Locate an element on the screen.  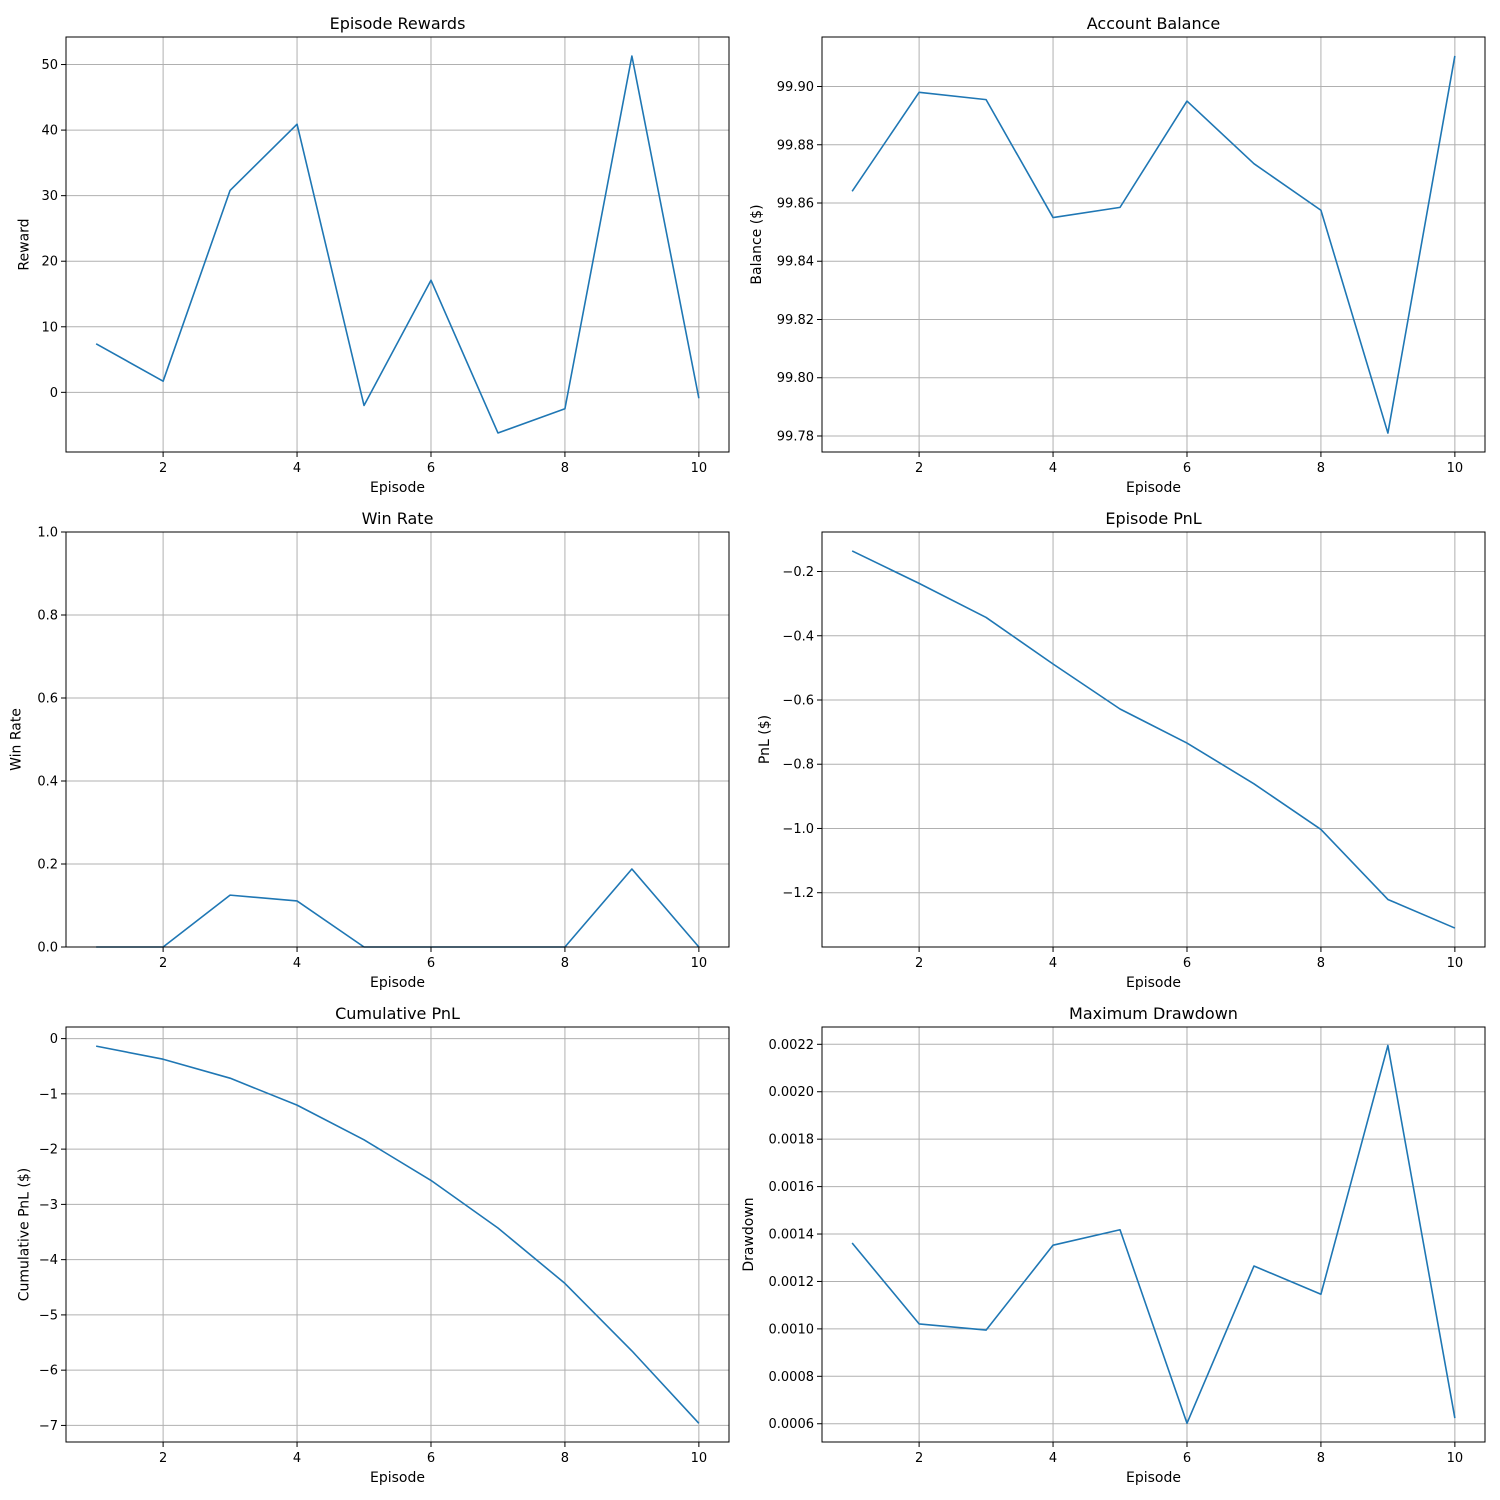
y-tick-label: 0.0 is located at coordinates (47, 948).